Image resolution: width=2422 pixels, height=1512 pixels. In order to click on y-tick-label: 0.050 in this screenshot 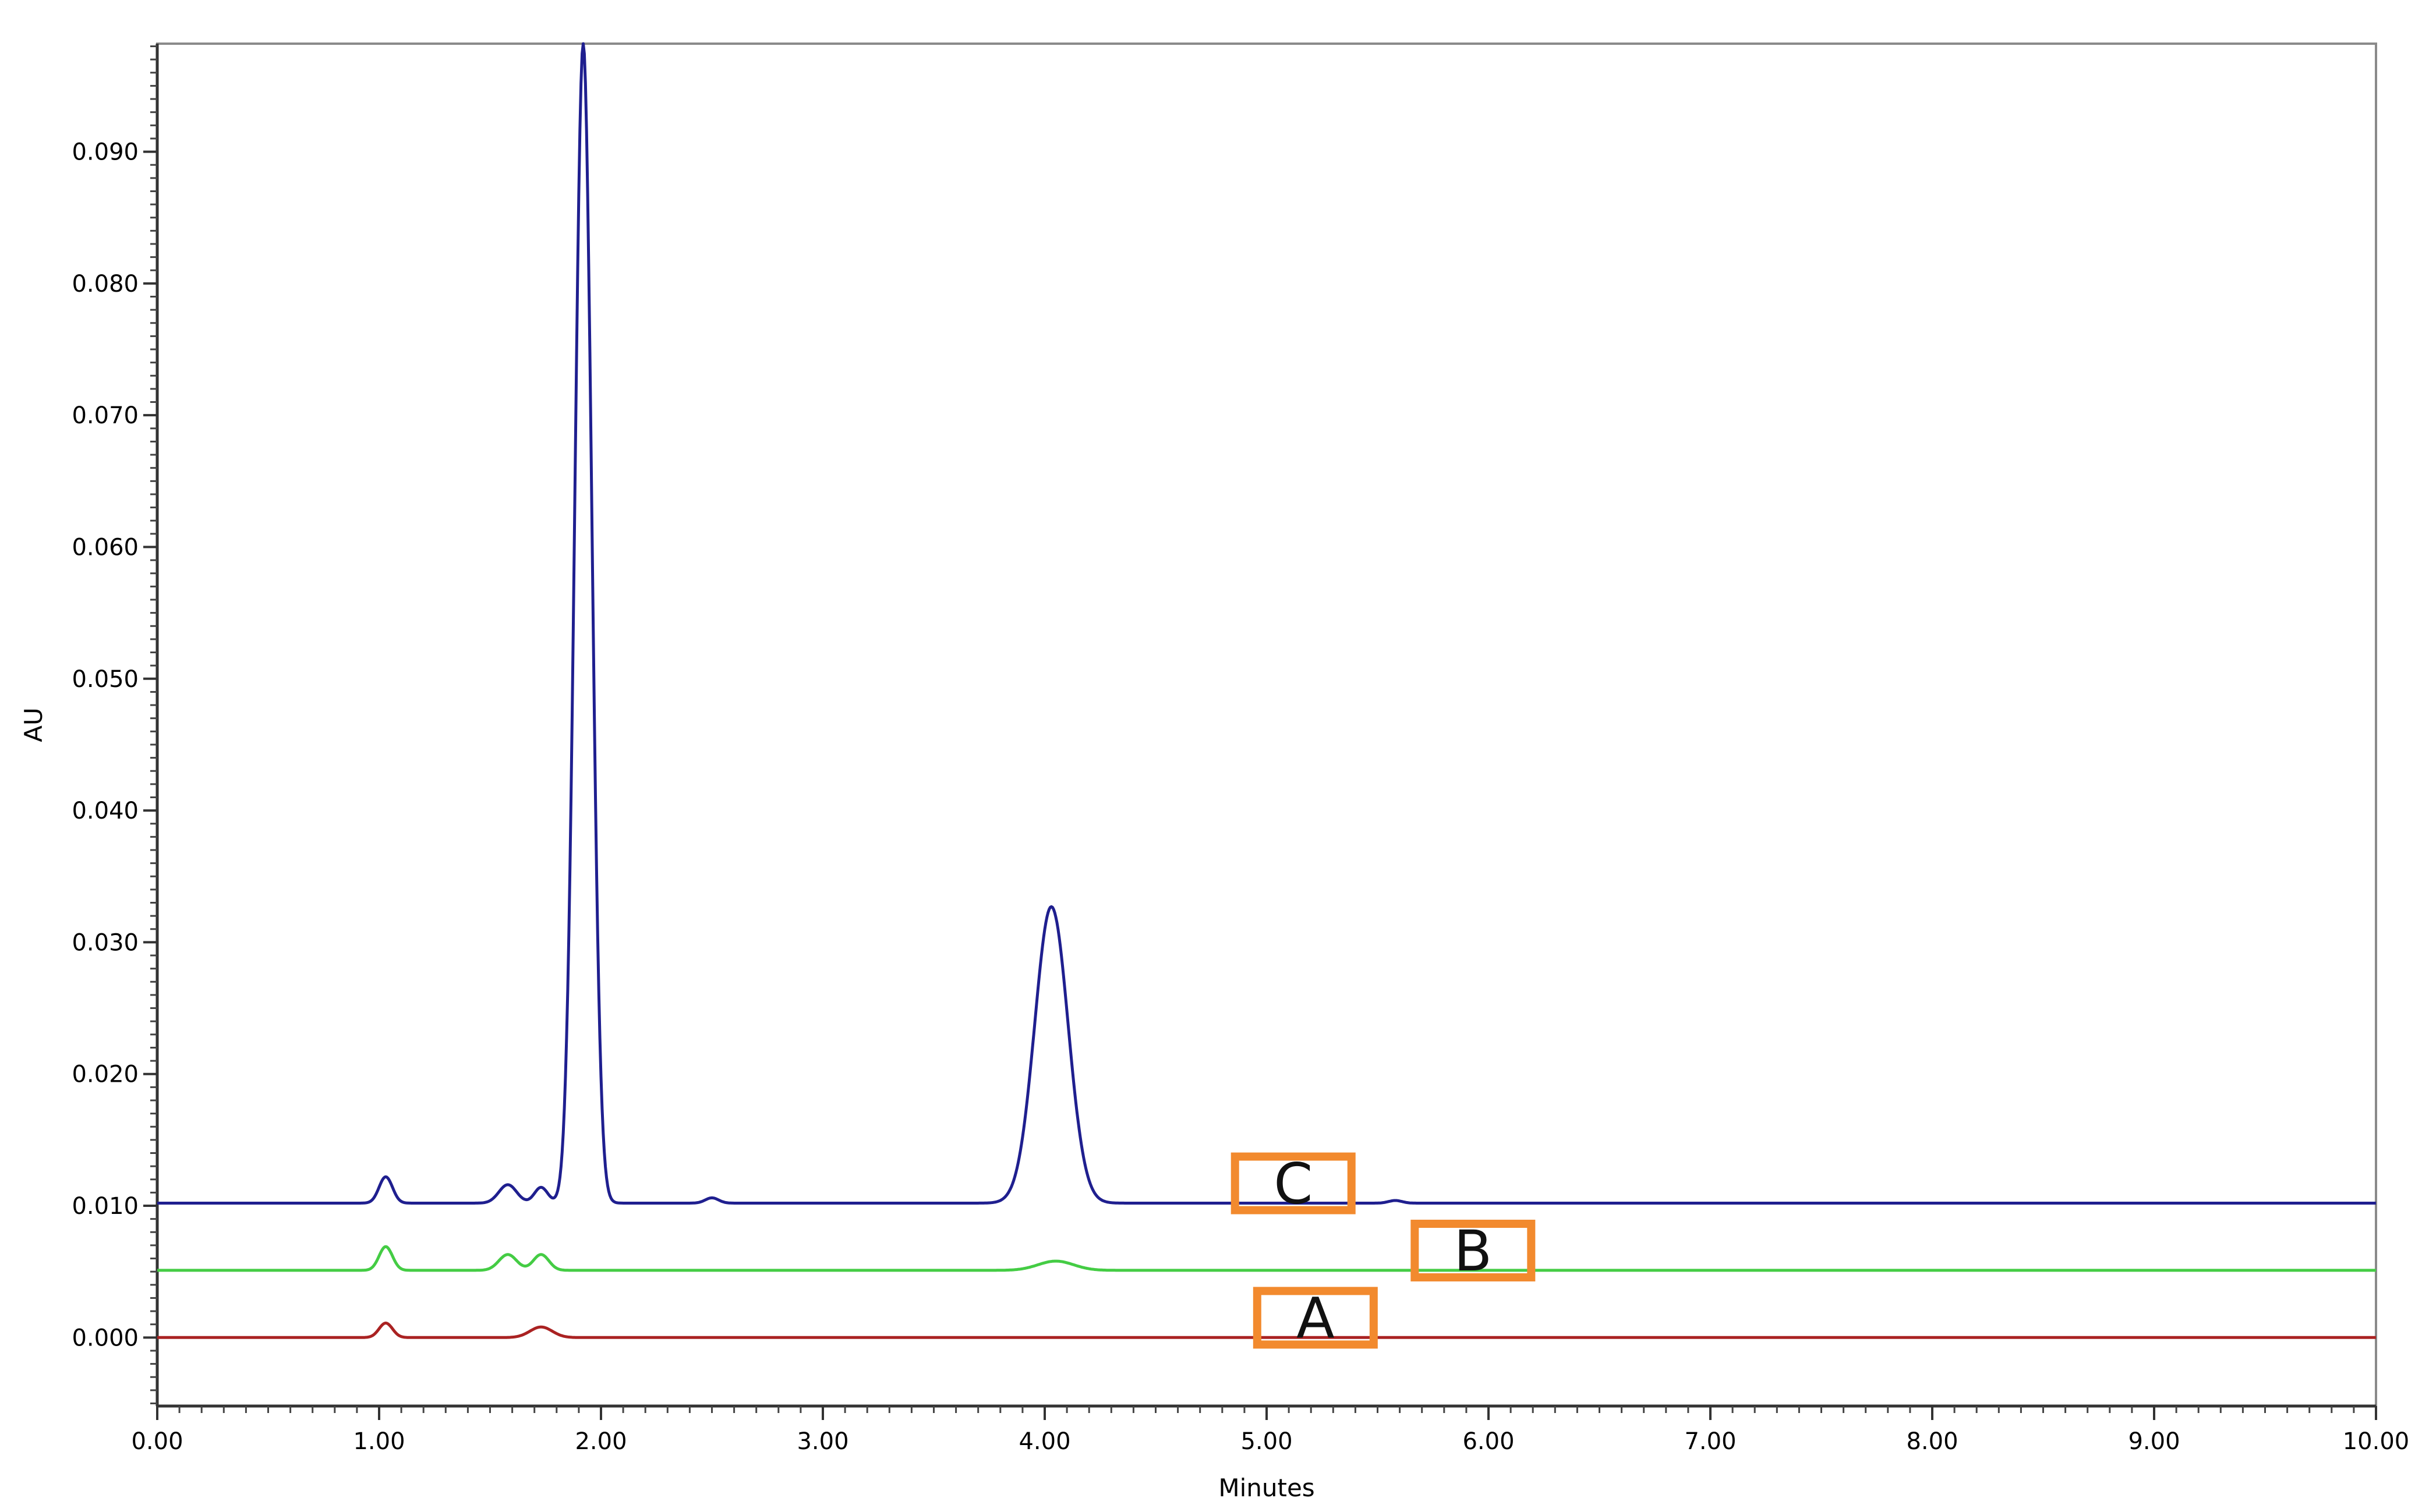, I will do `click(105, 680)`.